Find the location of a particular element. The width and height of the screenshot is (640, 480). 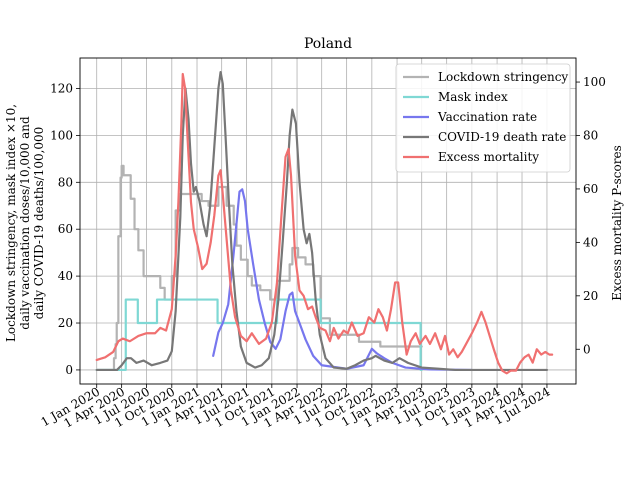

legend-label: COVID-19 death rate is located at coordinates (502, 137).